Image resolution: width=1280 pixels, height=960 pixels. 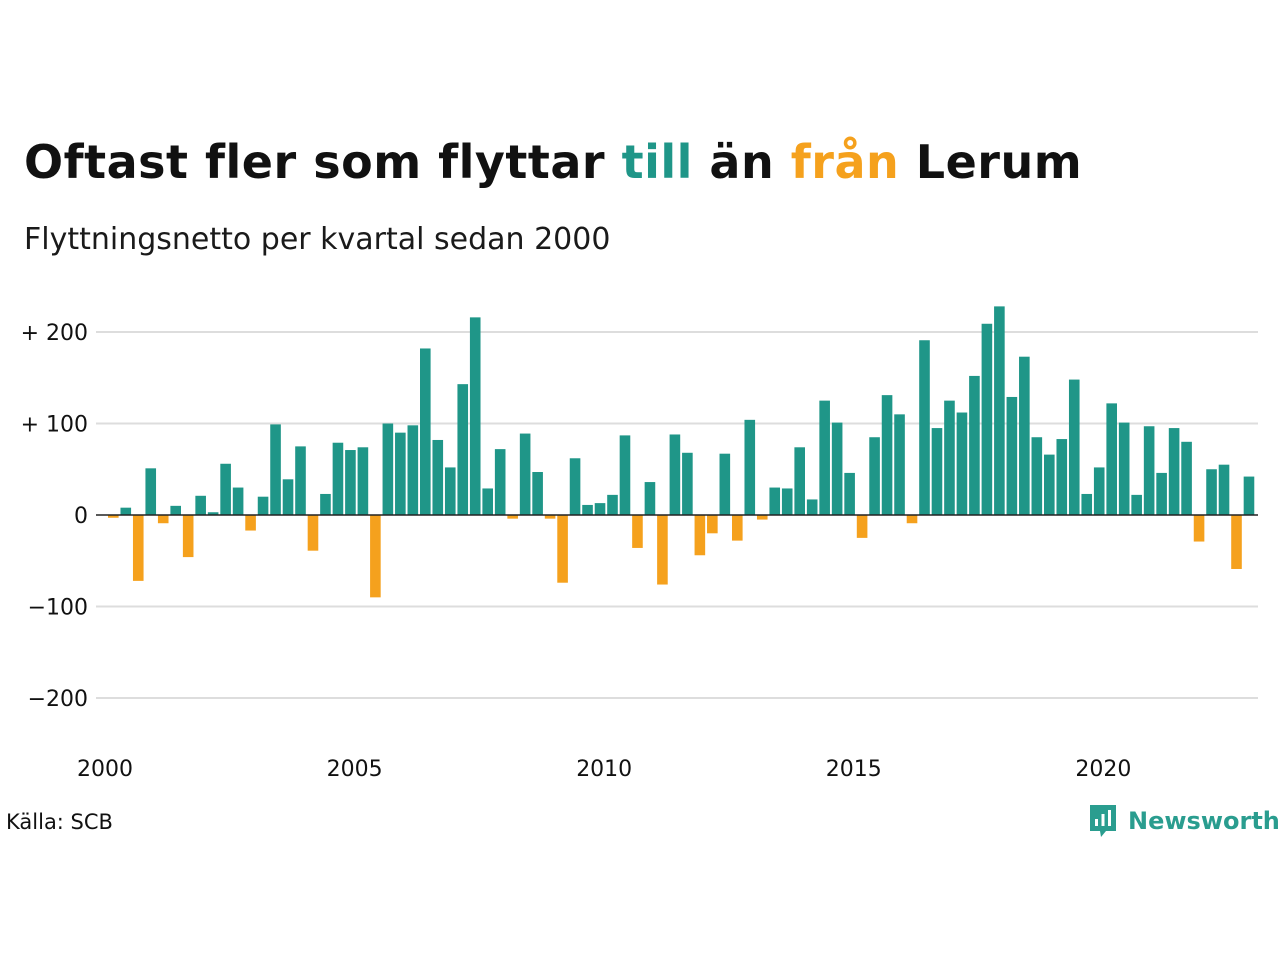 I want to click on bar-2000-k3, so click(x=138, y=548).